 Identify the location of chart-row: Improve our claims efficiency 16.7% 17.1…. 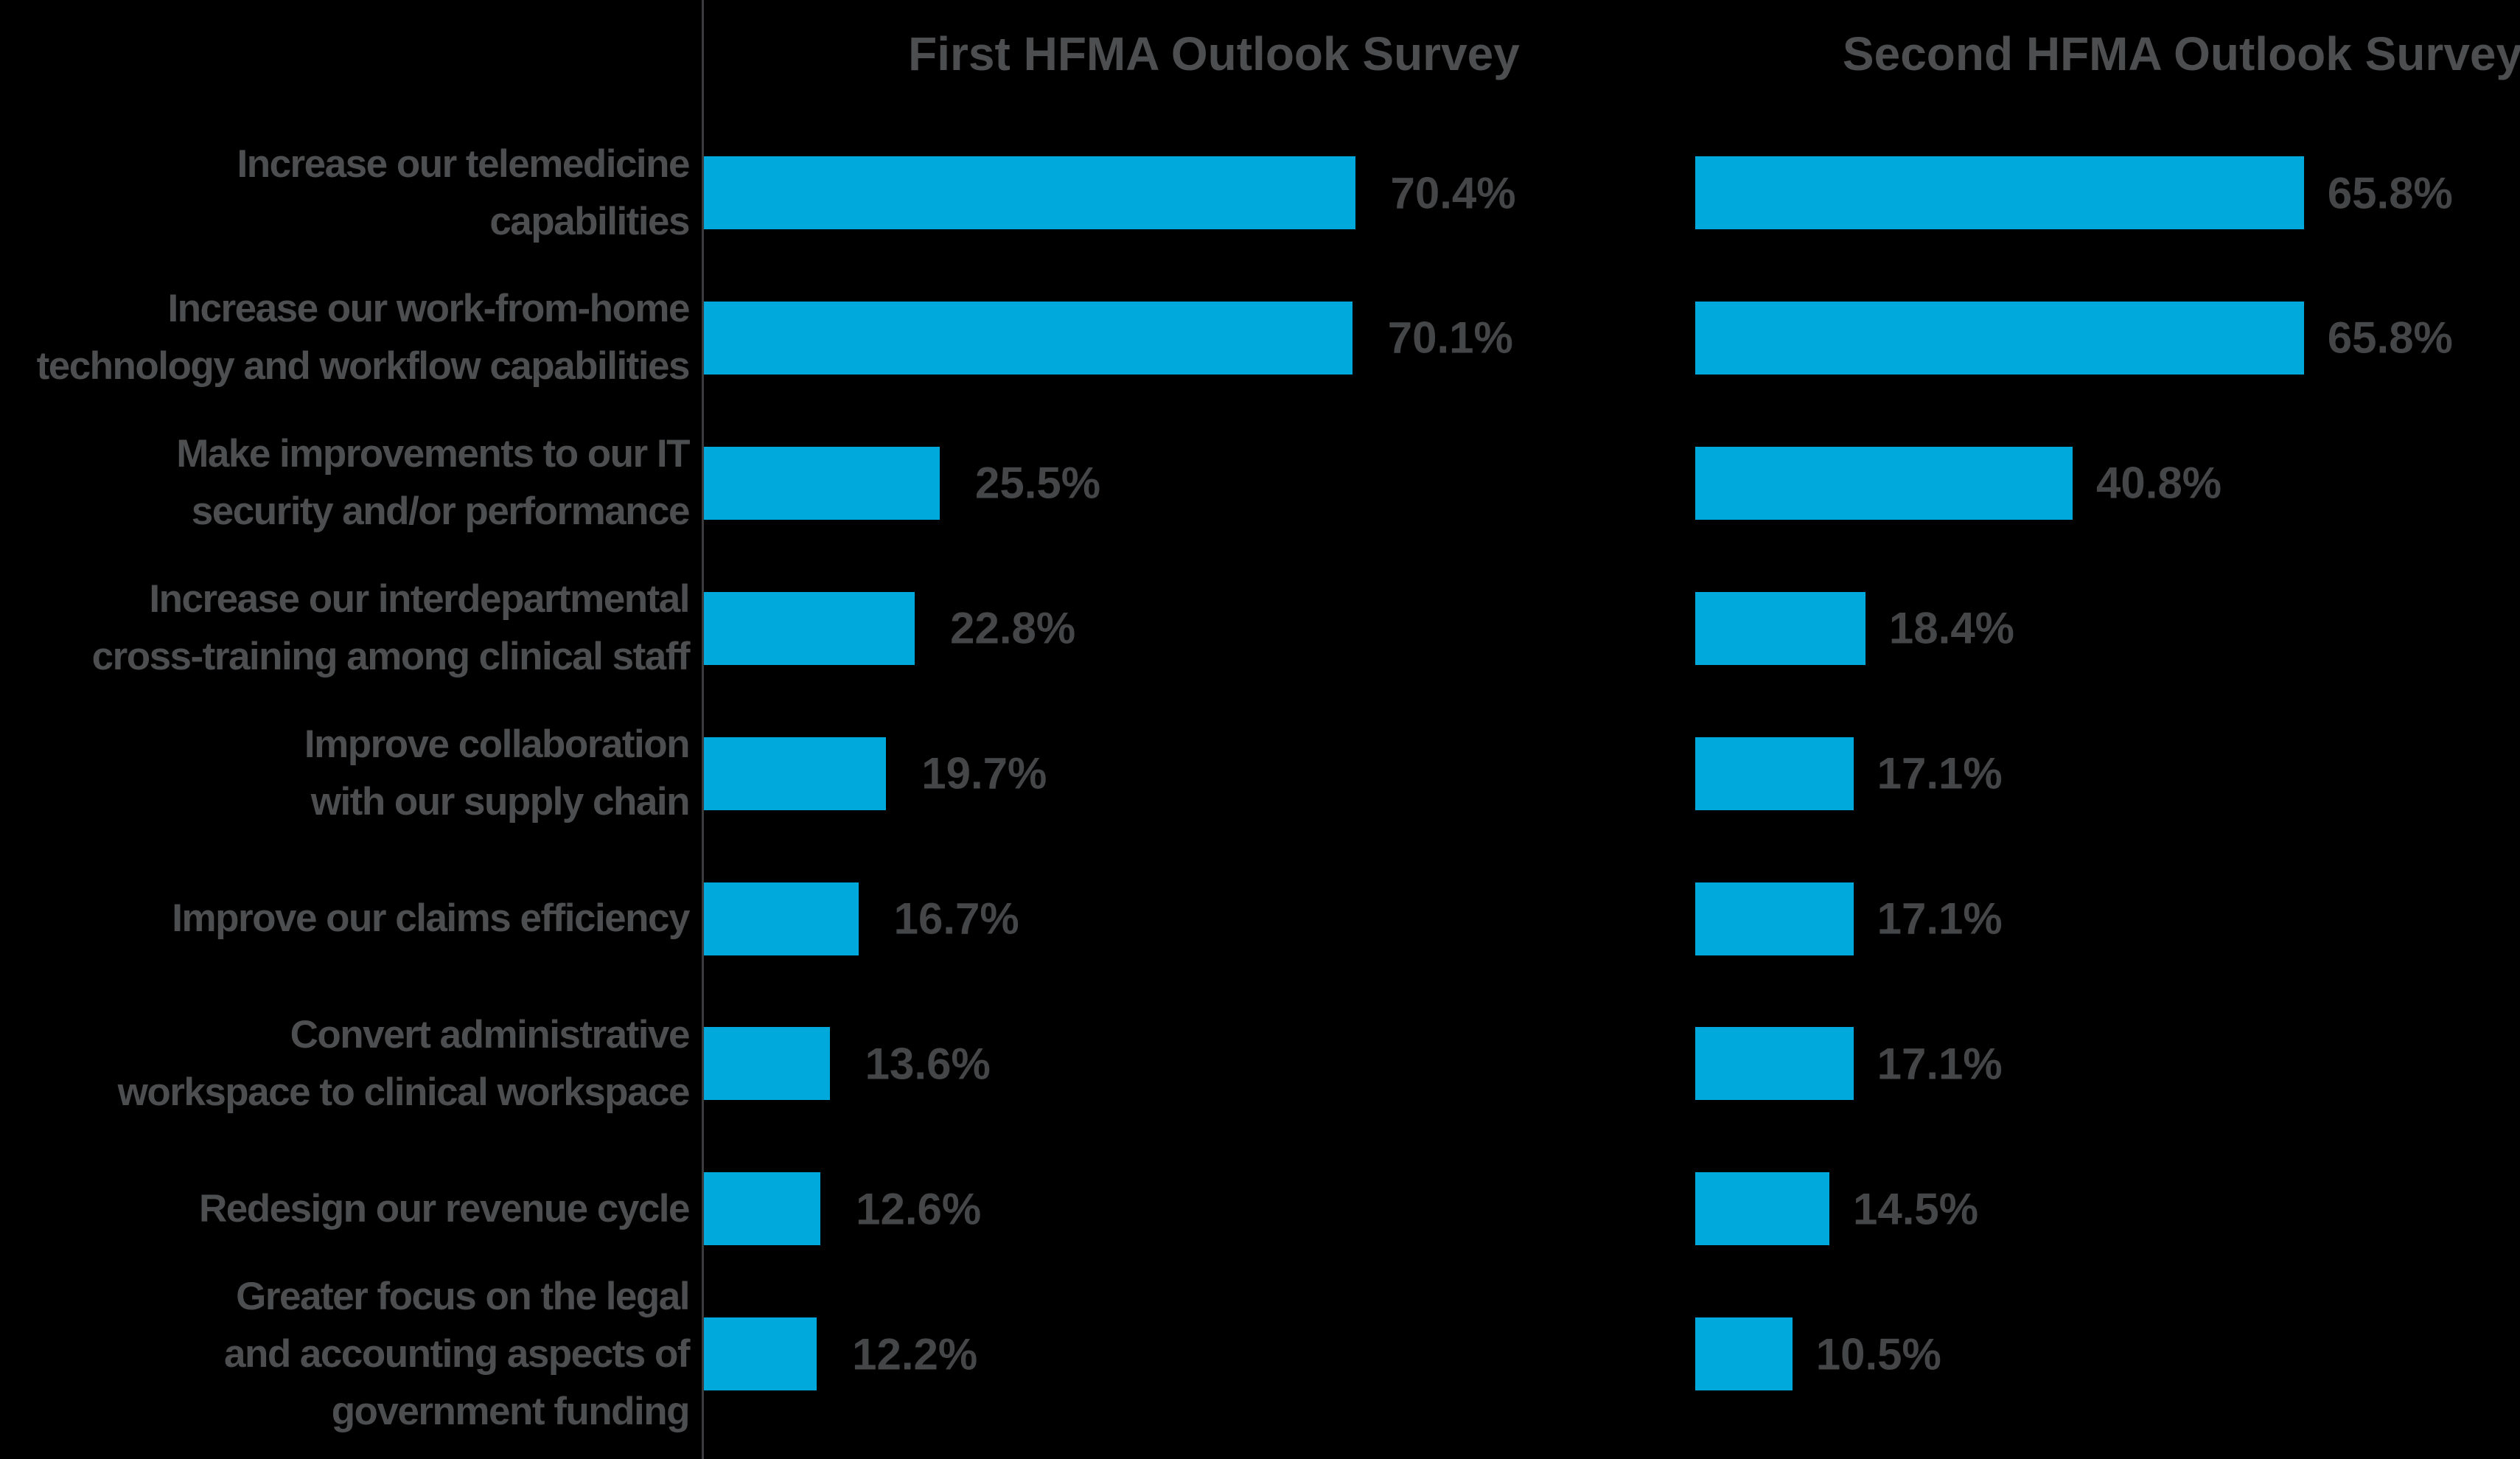
(1260, 918).